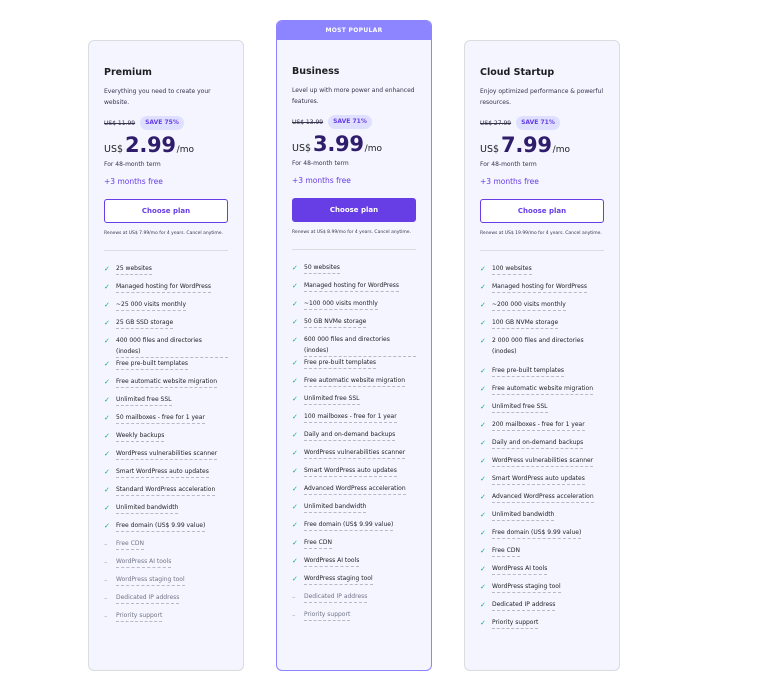  I want to click on save-badge: SAVE 71%, so click(350, 122).